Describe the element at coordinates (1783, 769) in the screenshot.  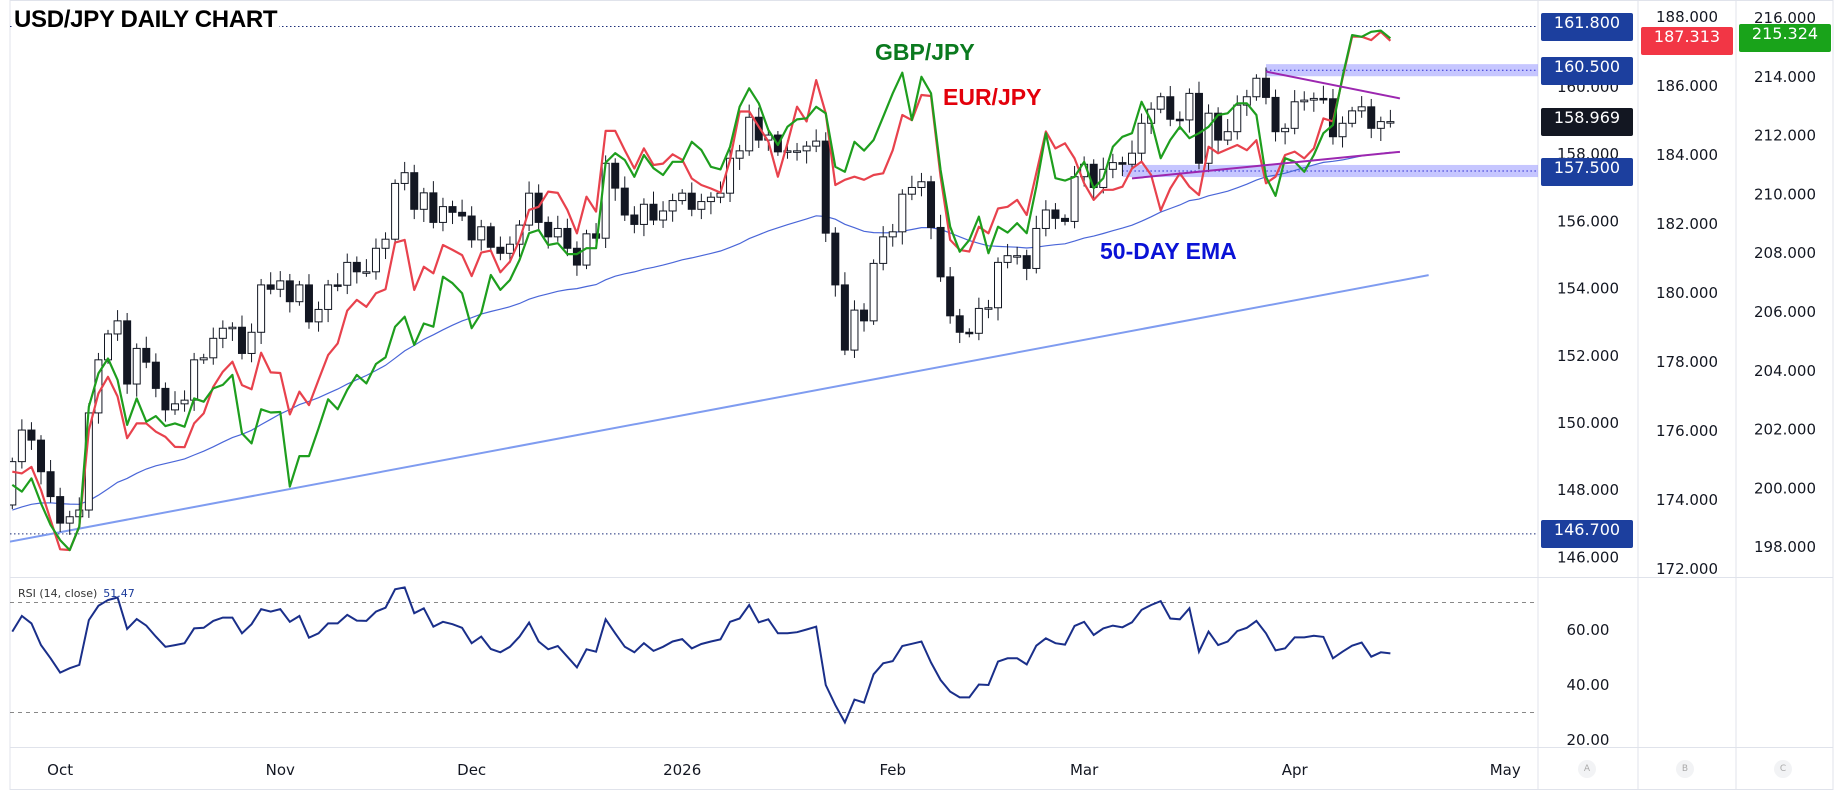
I see `scale-c-button: C` at that location.